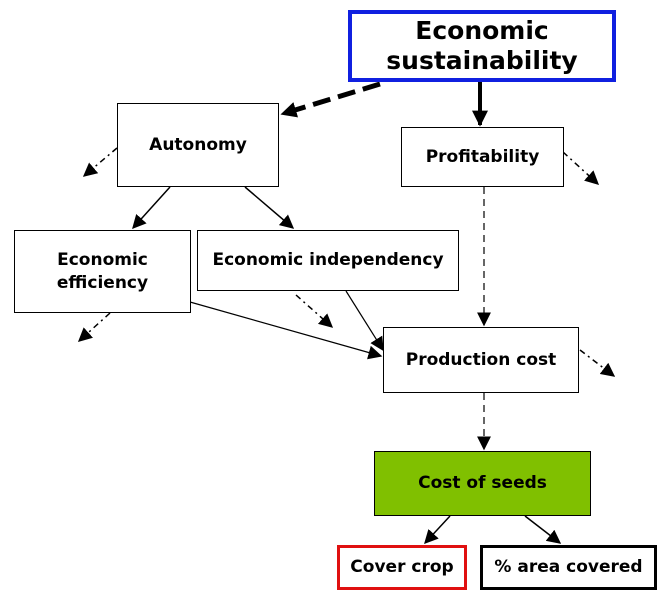  Describe the element at coordinates (481, 360) in the screenshot. I see `node: Production cost` at that location.